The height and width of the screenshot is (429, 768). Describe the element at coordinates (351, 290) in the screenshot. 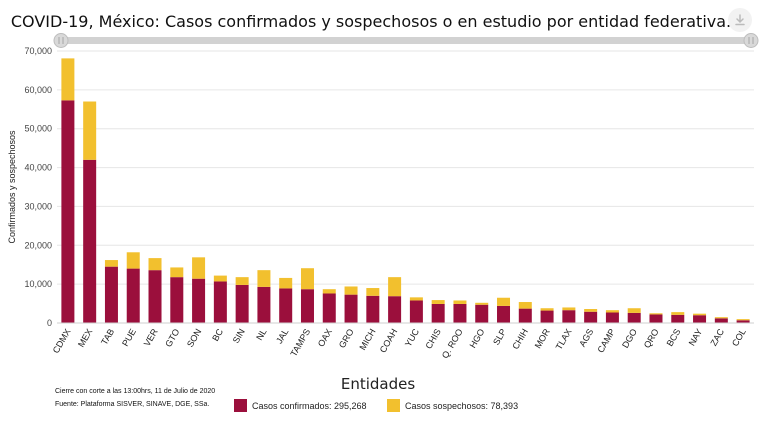

I see `bar-suspected-gro` at that location.